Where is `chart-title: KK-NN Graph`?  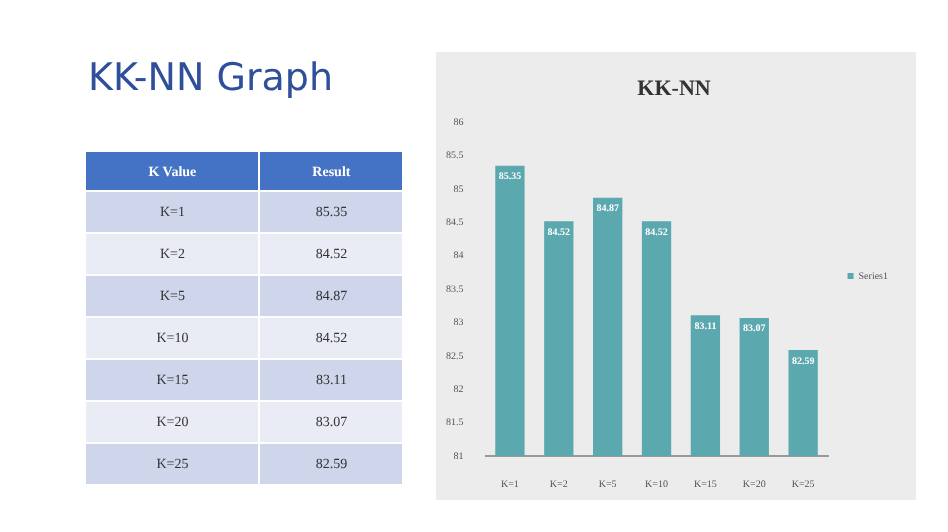
chart-title: KK-NN Graph is located at coordinates (211, 78).